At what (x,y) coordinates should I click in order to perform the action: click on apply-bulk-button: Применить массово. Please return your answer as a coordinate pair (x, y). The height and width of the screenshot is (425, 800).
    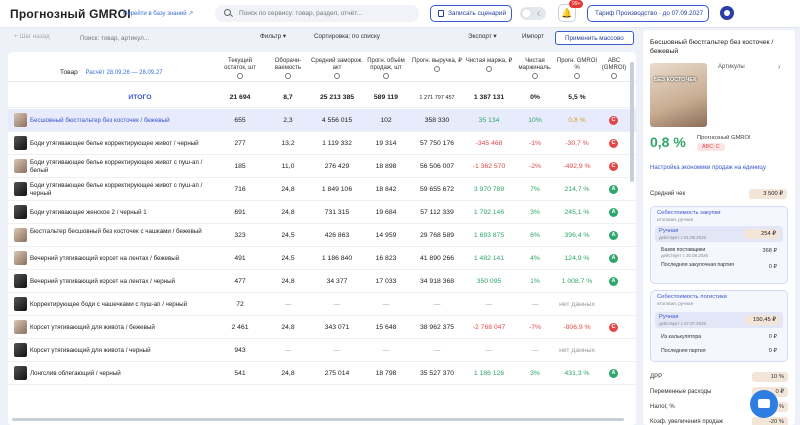
    Looking at the image, I should click on (594, 38).